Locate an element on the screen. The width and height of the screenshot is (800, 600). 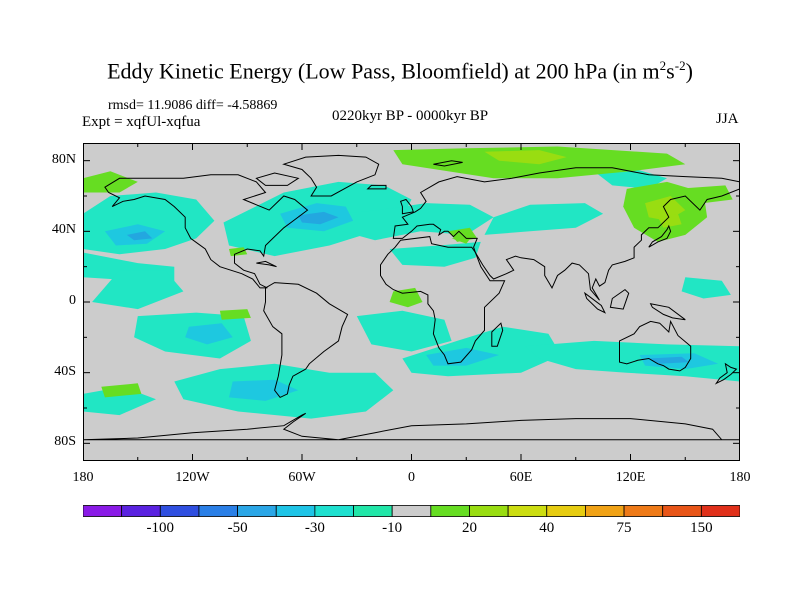
period-label: 0220kyr BP - 0000kyr BP is located at coordinates (410, 116).